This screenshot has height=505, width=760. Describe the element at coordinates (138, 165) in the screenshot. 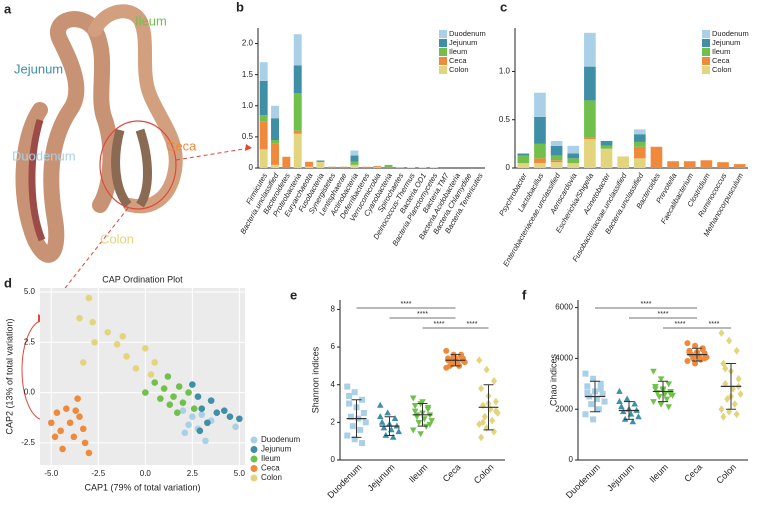

I see `highlight-circle` at that location.